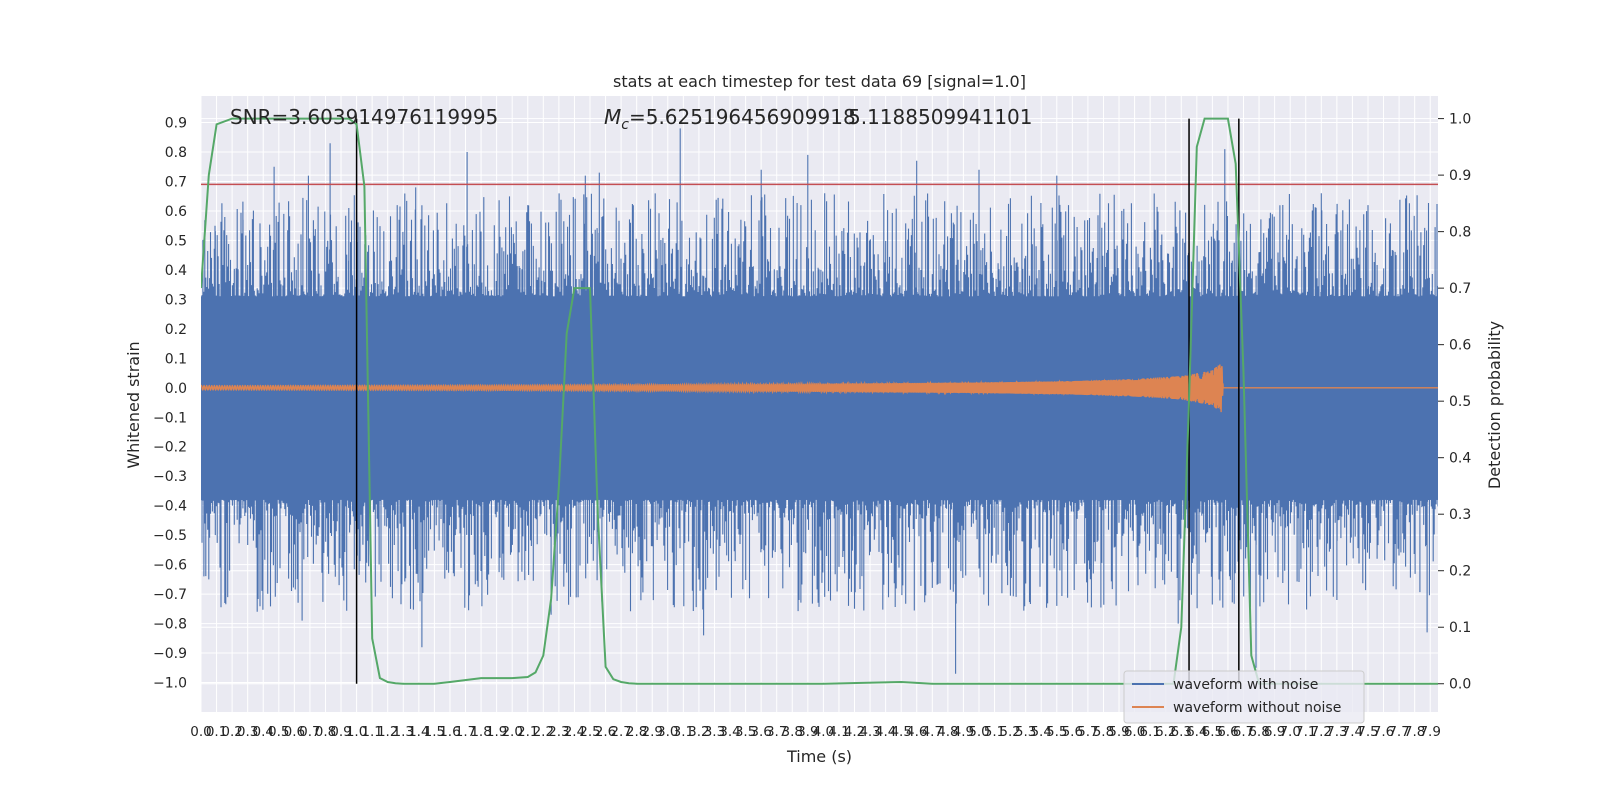  I want to click on x-tick-label: 6.2, so click(1165, 732).